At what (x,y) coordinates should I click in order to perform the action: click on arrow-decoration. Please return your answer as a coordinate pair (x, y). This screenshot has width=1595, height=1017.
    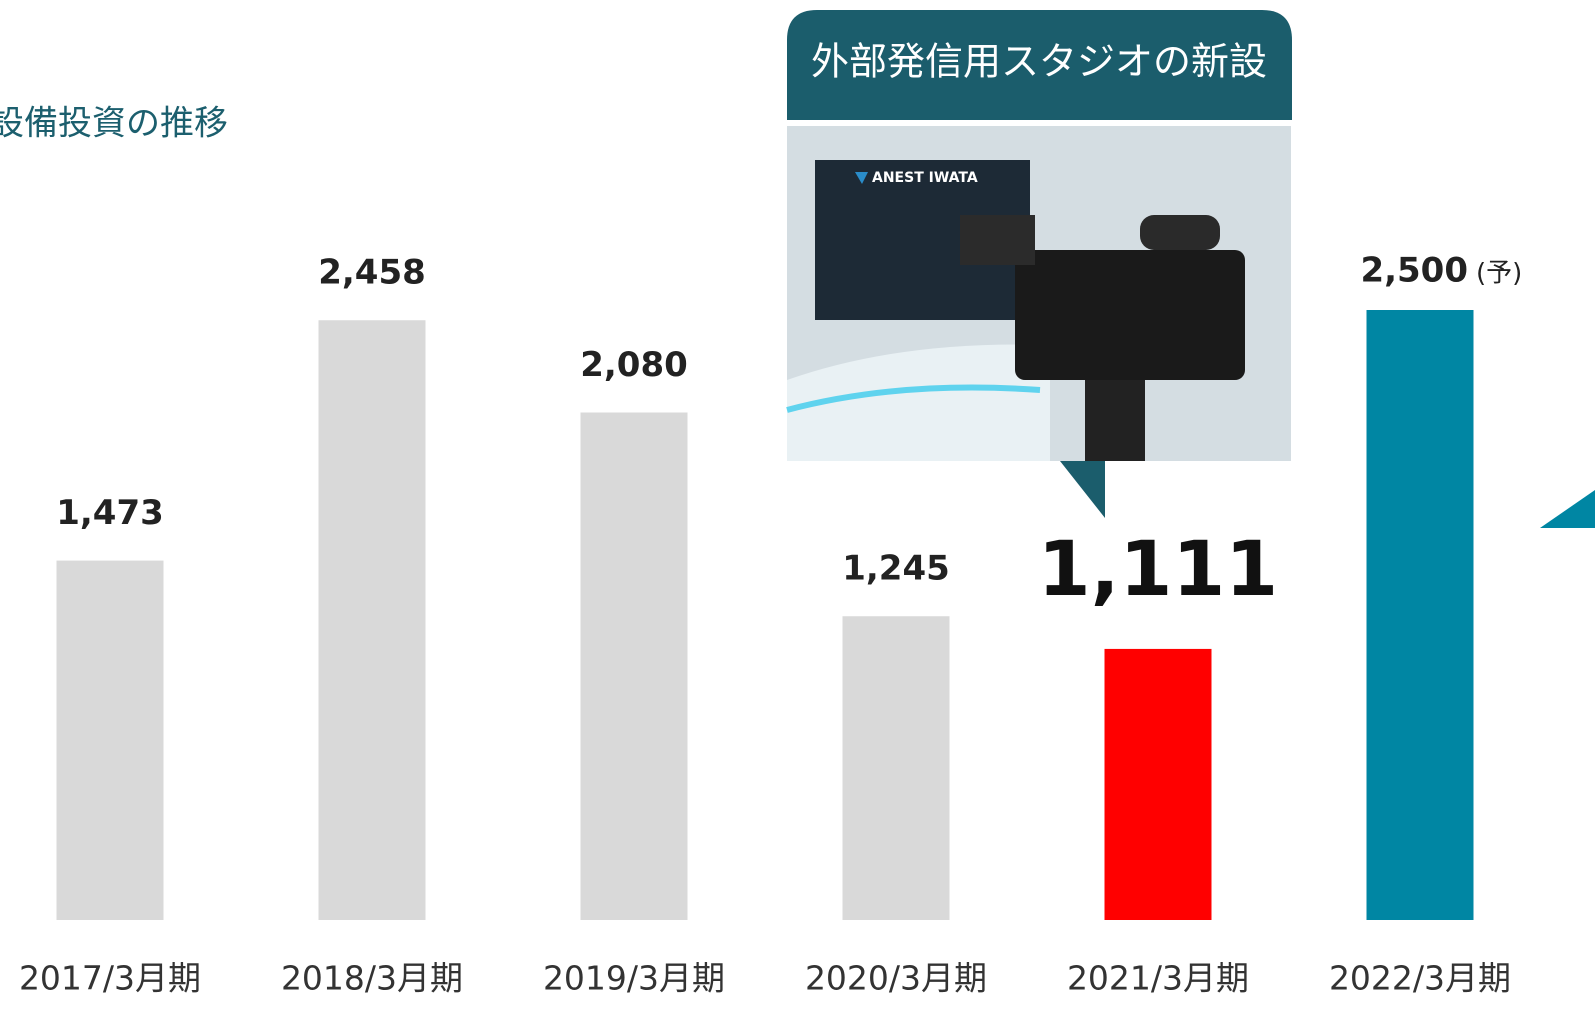
    Looking at the image, I should click on (1567, 509).